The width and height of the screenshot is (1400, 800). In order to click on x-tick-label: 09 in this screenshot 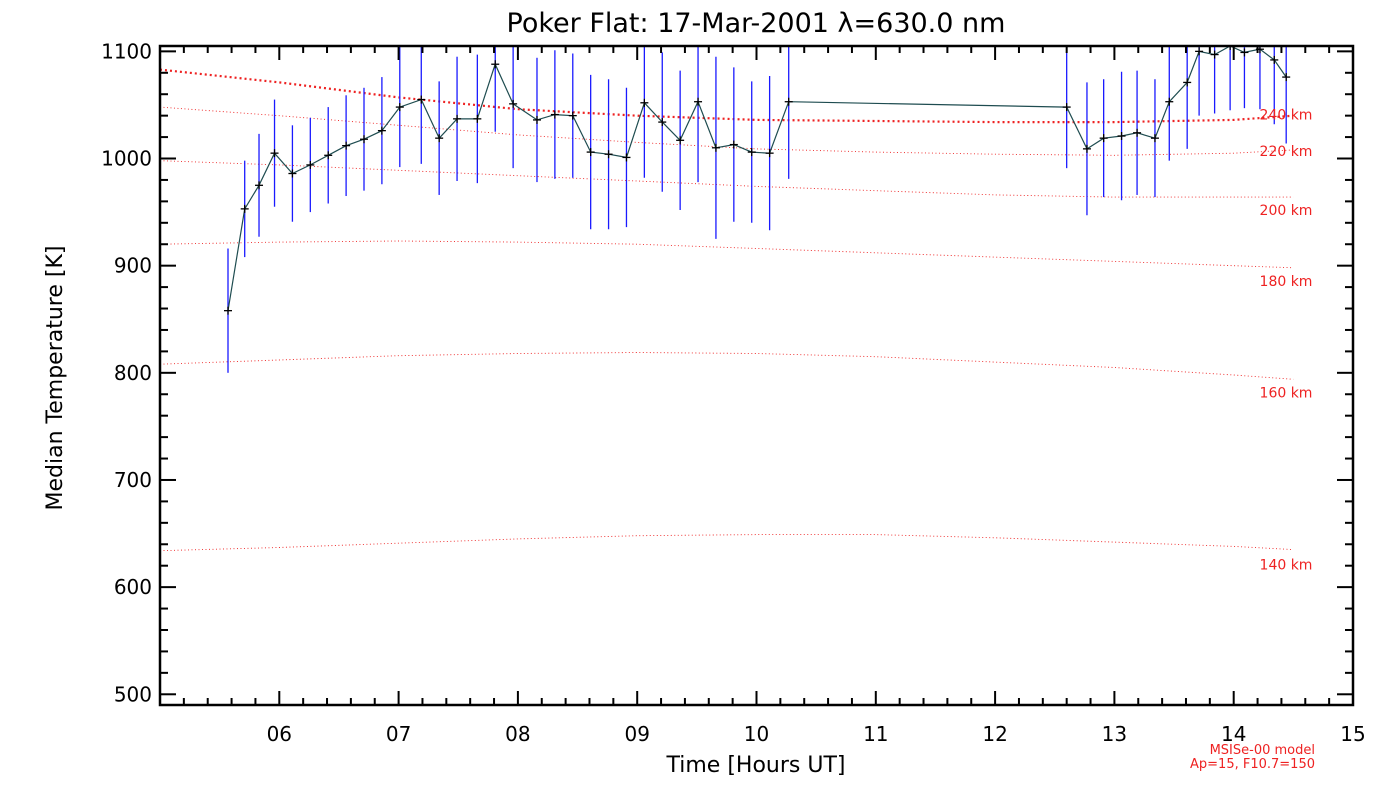, I will do `click(636, 734)`.